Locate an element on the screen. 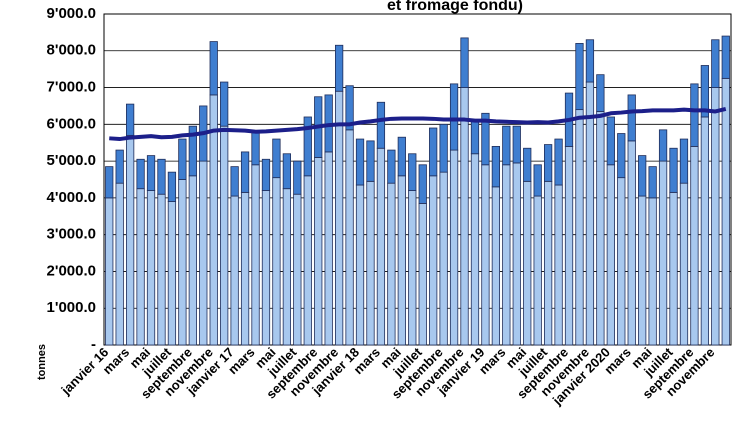 This screenshot has height=443, width=733. y-tick-label: 9'000.0 is located at coordinates (71, 13).